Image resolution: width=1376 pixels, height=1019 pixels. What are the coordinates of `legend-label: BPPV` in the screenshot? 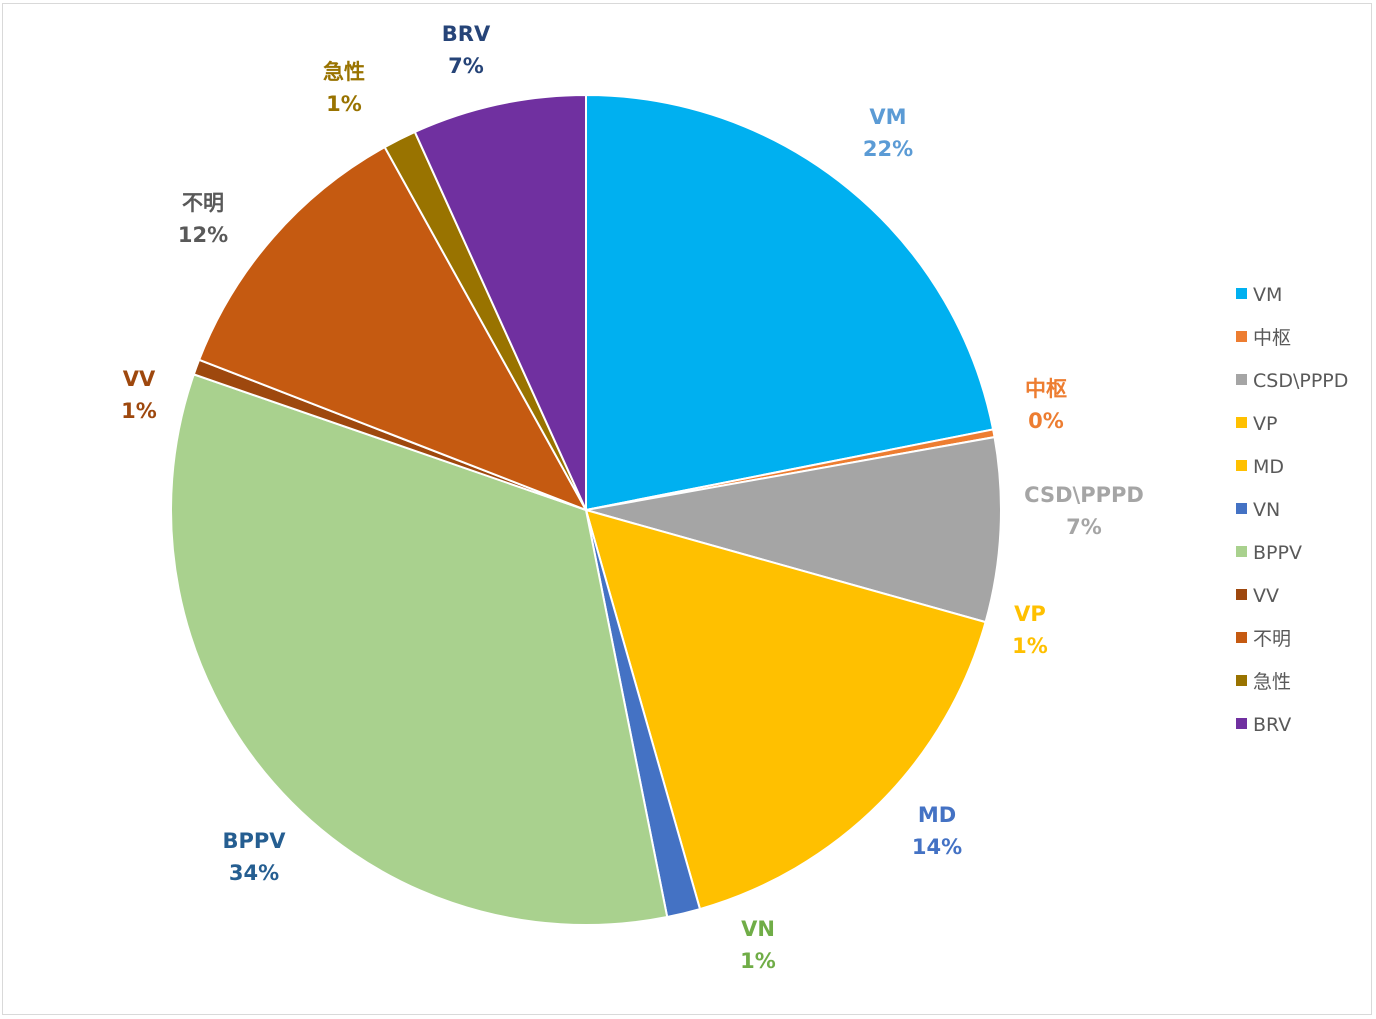 It's located at (1277, 553).